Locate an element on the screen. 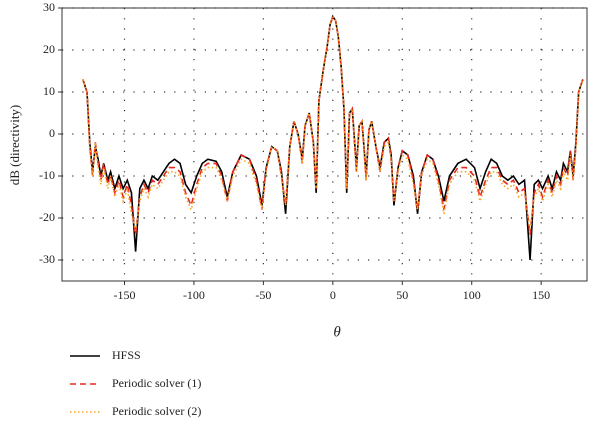 Image resolution: width=600 pixels, height=427 pixels. y-tick-label: 20 is located at coordinates (49, 49).